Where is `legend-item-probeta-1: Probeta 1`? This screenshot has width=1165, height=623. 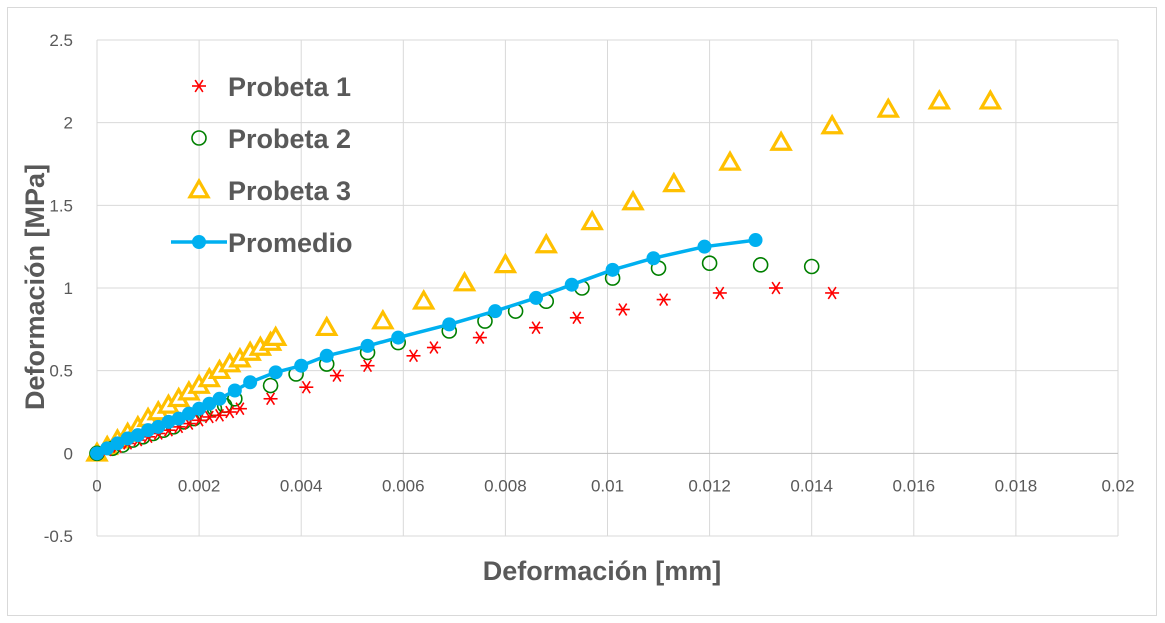 legend-item-probeta-1: Probeta 1 is located at coordinates (271, 87).